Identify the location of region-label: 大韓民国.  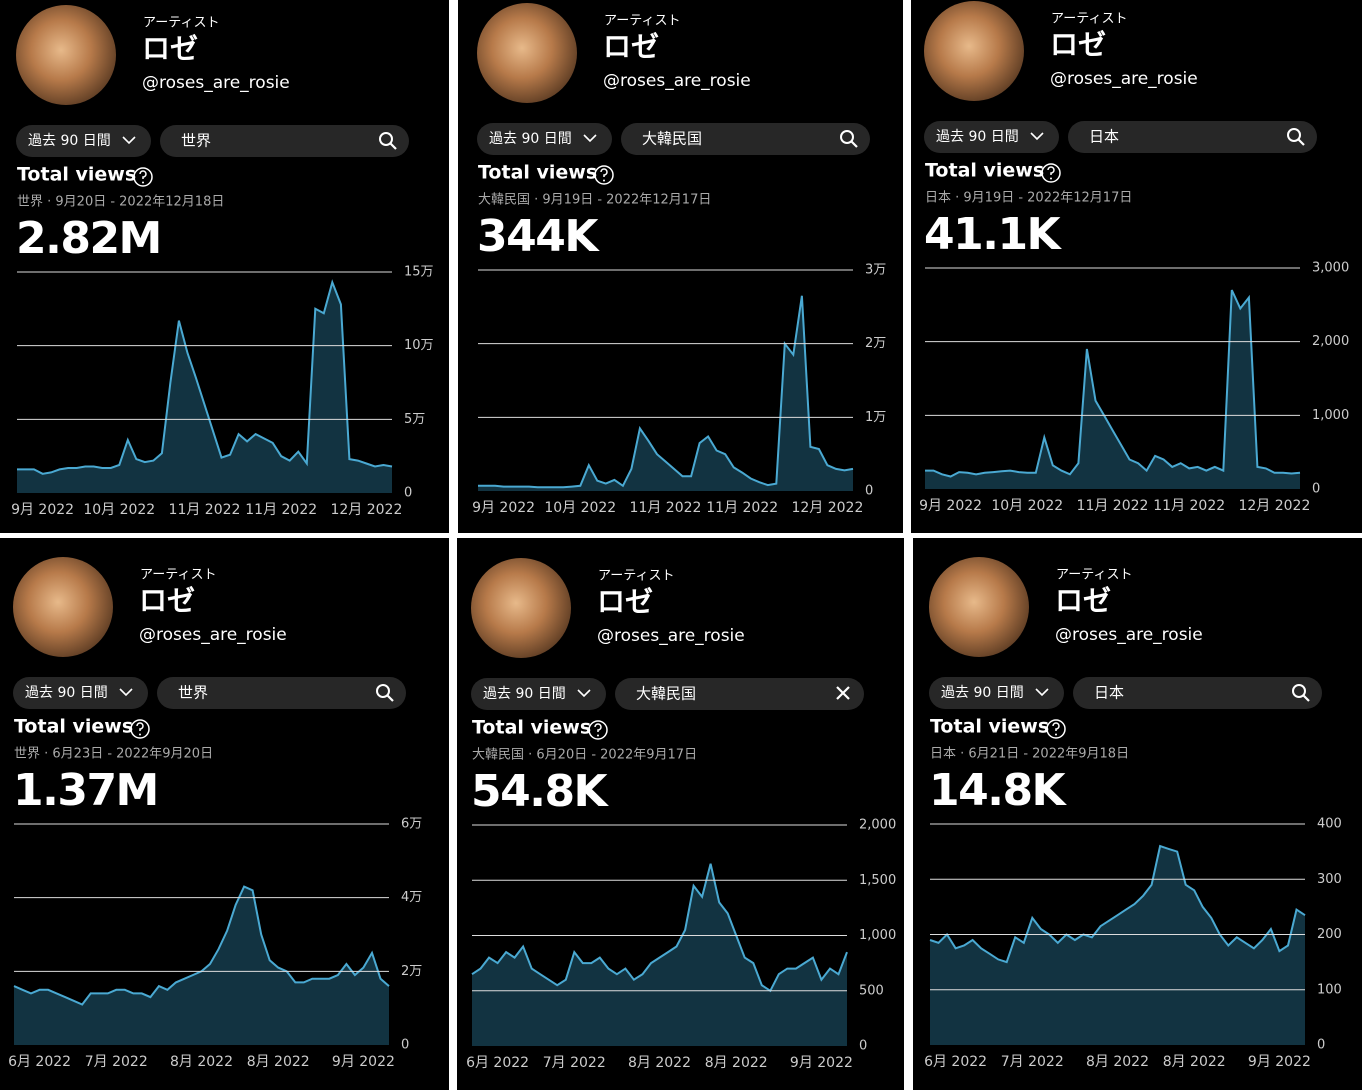
(666, 694).